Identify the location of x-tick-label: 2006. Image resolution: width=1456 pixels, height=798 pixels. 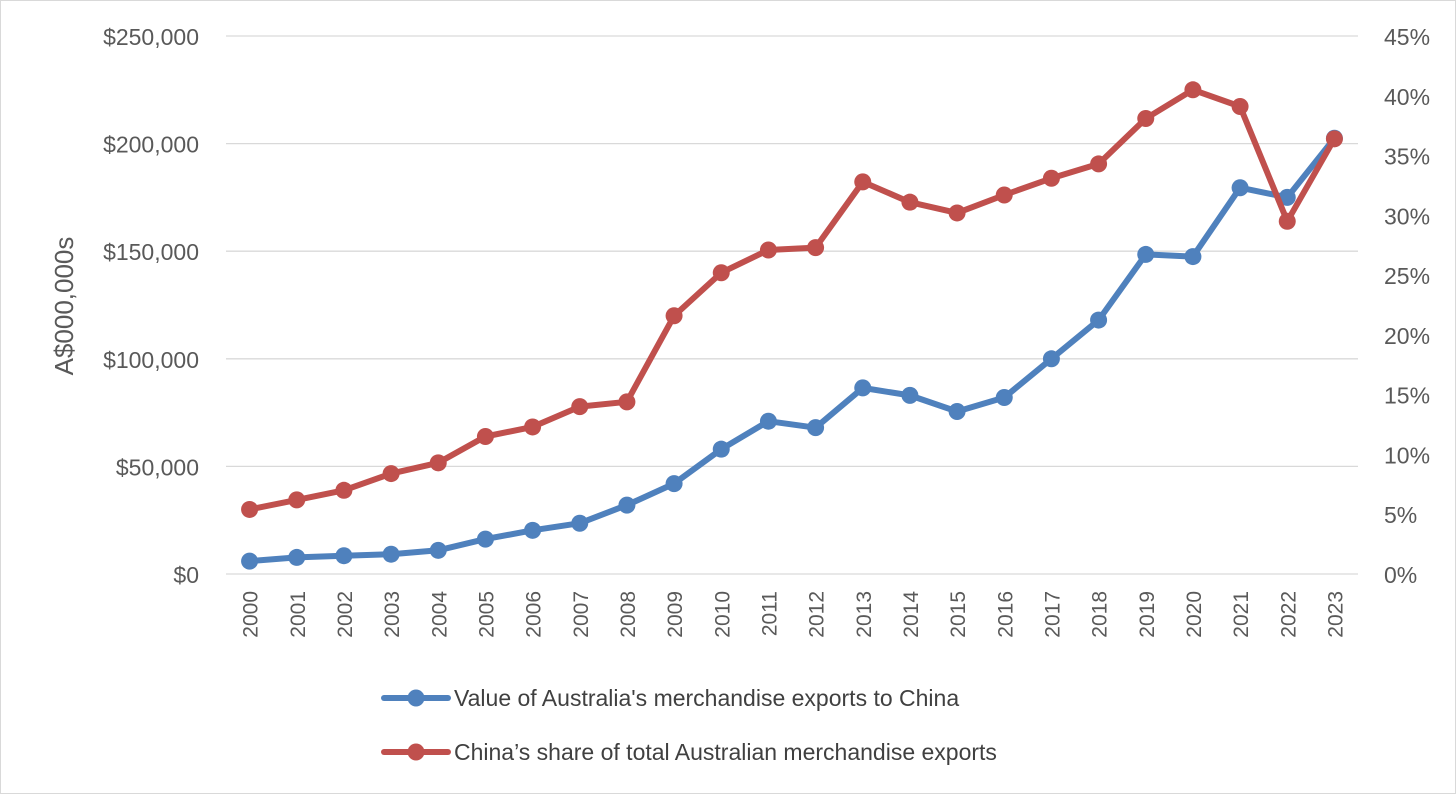
(534, 614).